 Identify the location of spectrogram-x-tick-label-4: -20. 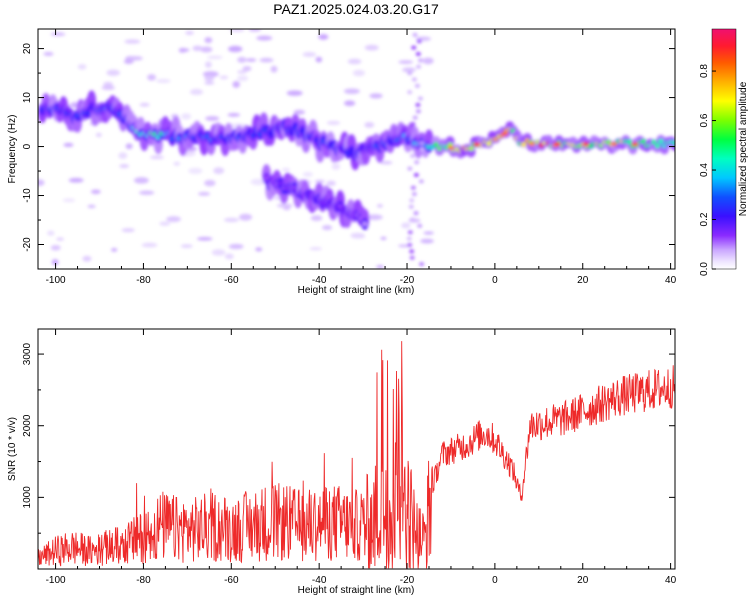
(407, 280).